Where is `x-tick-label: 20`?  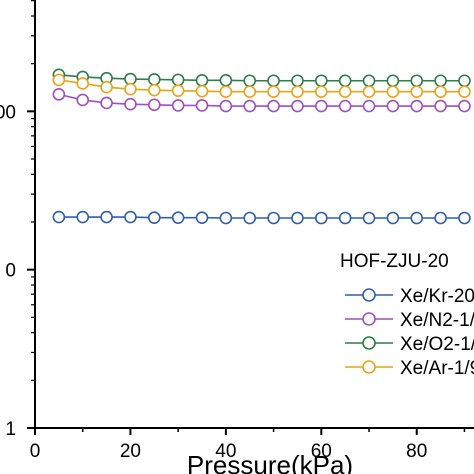 x-tick-label: 20 is located at coordinates (130, 451).